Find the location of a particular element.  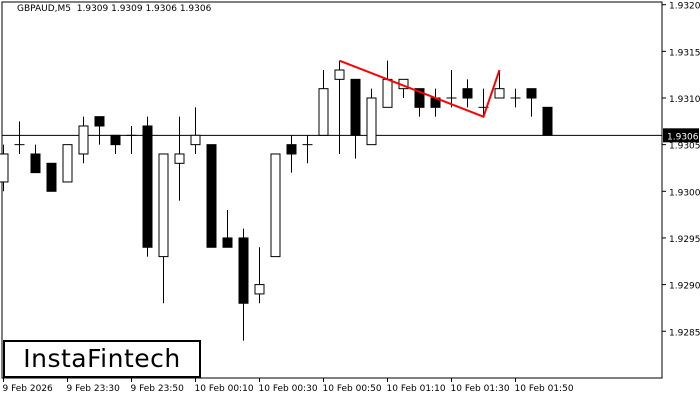

x-tick-label: 10 Feb 01:10 is located at coordinates (416, 389).